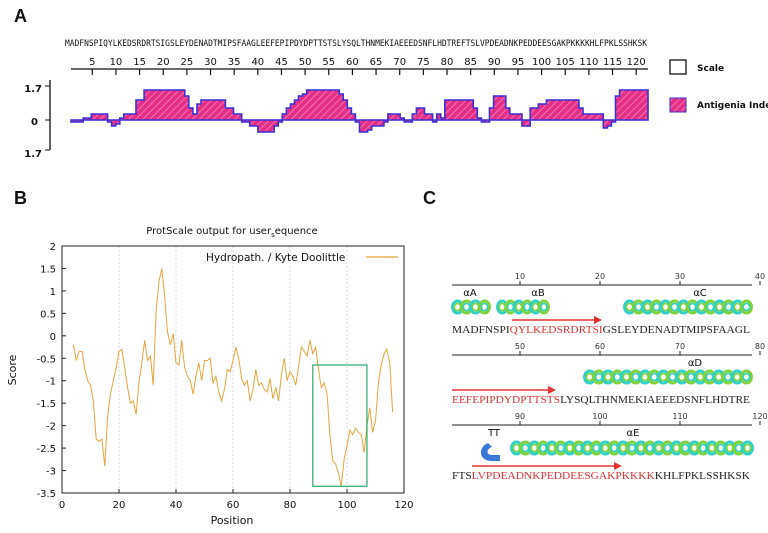 This screenshot has height=533, width=768. Describe the element at coordinates (565, 62) in the screenshot. I see `x-tick-label: 105` at that location.